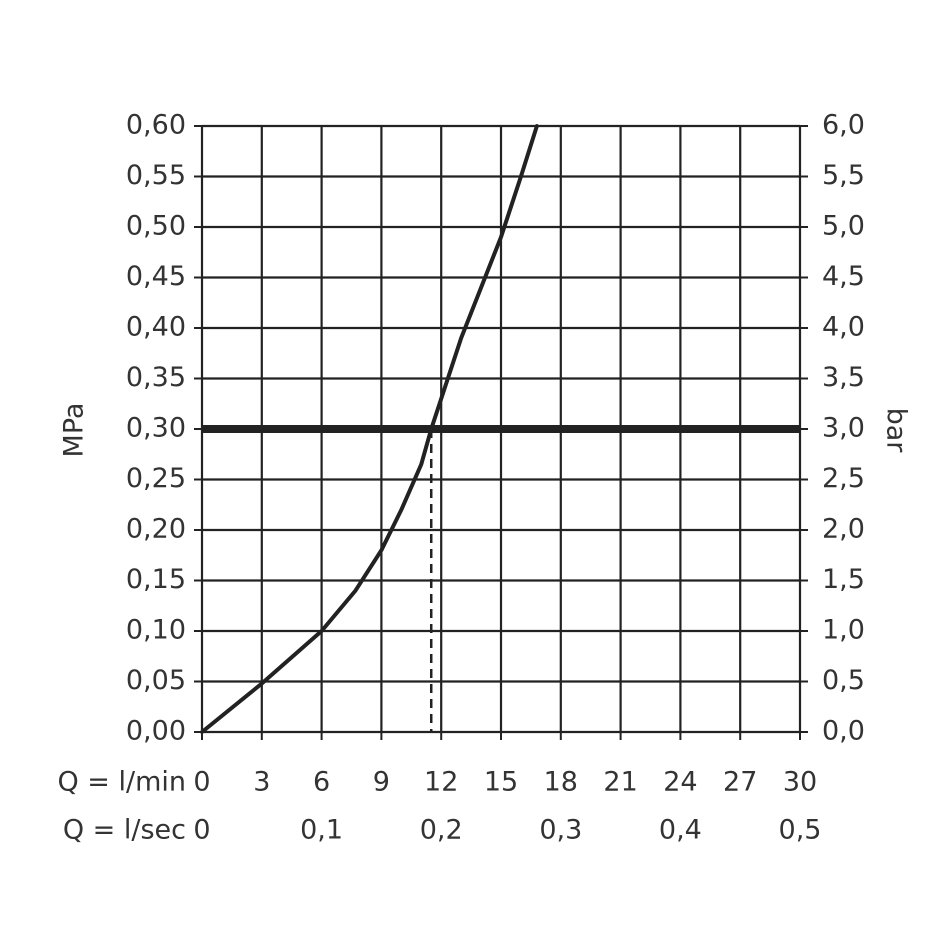 The height and width of the screenshot is (948, 948). I want to click on y2-tick-label: 5,5, so click(843, 175).